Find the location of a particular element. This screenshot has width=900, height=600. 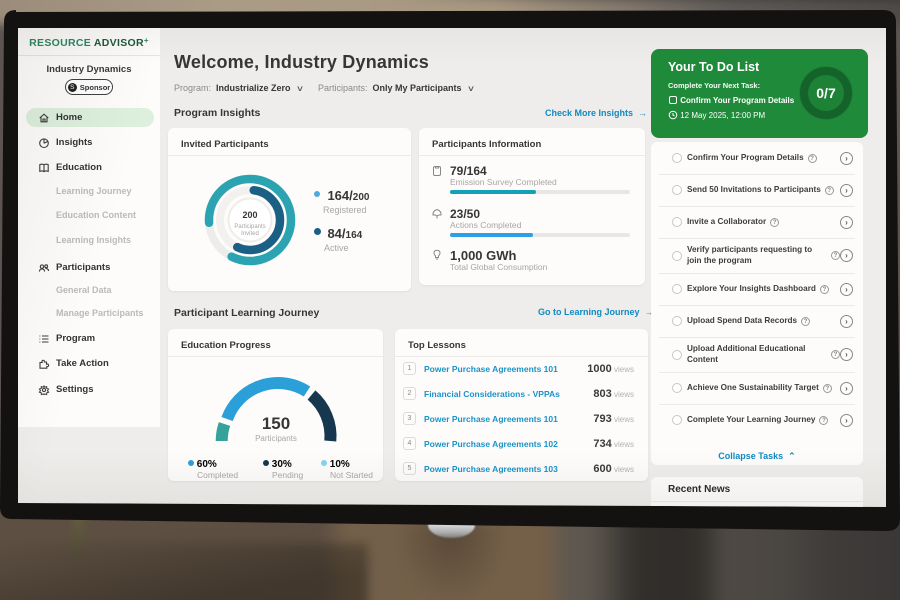

svg-text: 200 is located at coordinates (249, 215).